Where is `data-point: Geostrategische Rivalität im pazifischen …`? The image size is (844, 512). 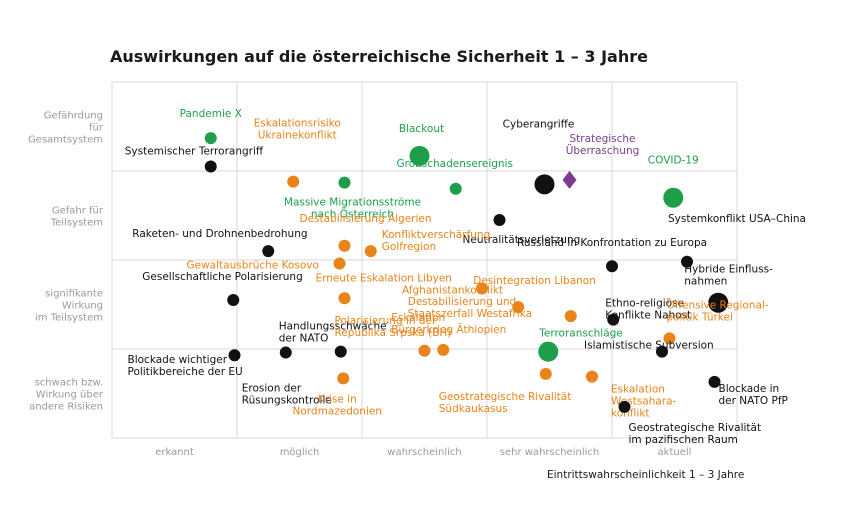 data-point: Geostrategische Rivalität im pazifischen … is located at coordinates (690, 423).